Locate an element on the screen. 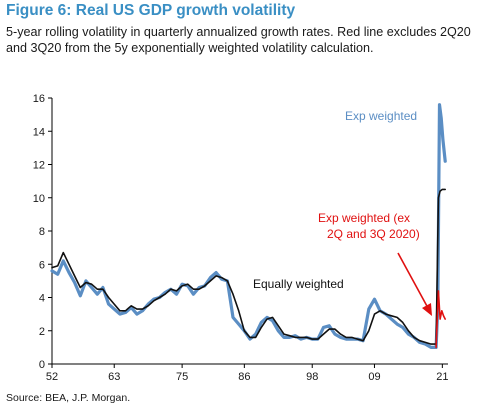 The image size is (500, 415). y-tick-label: 14 is located at coordinates (39, 132).